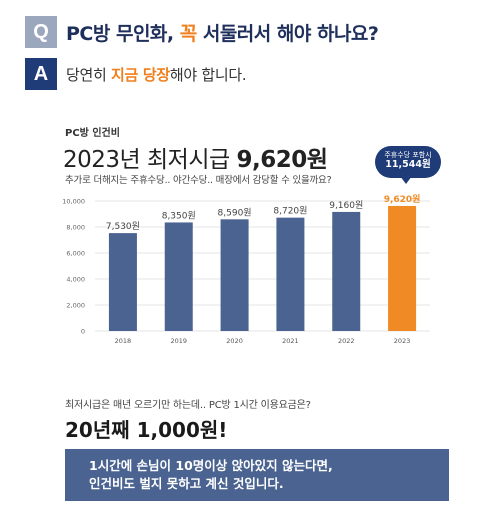 This screenshot has height=517, width=493. I want to click on callout-line1: 주휴수당 포함시, so click(408, 155).